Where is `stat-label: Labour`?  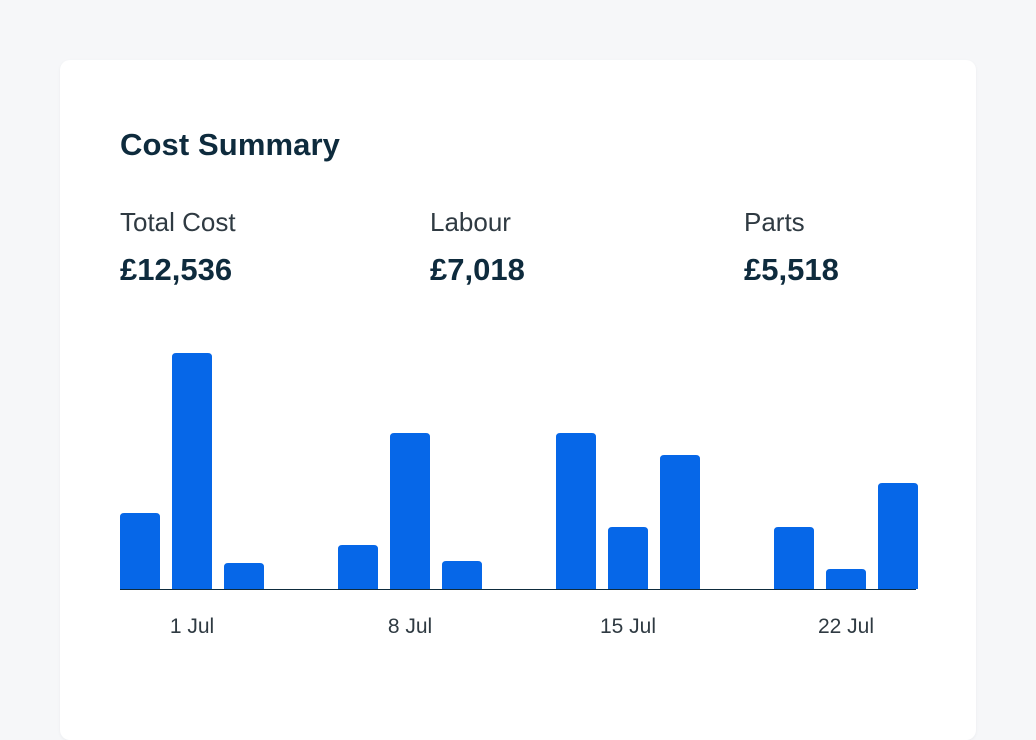 stat-label: Labour is located at coordinates (470, 222).